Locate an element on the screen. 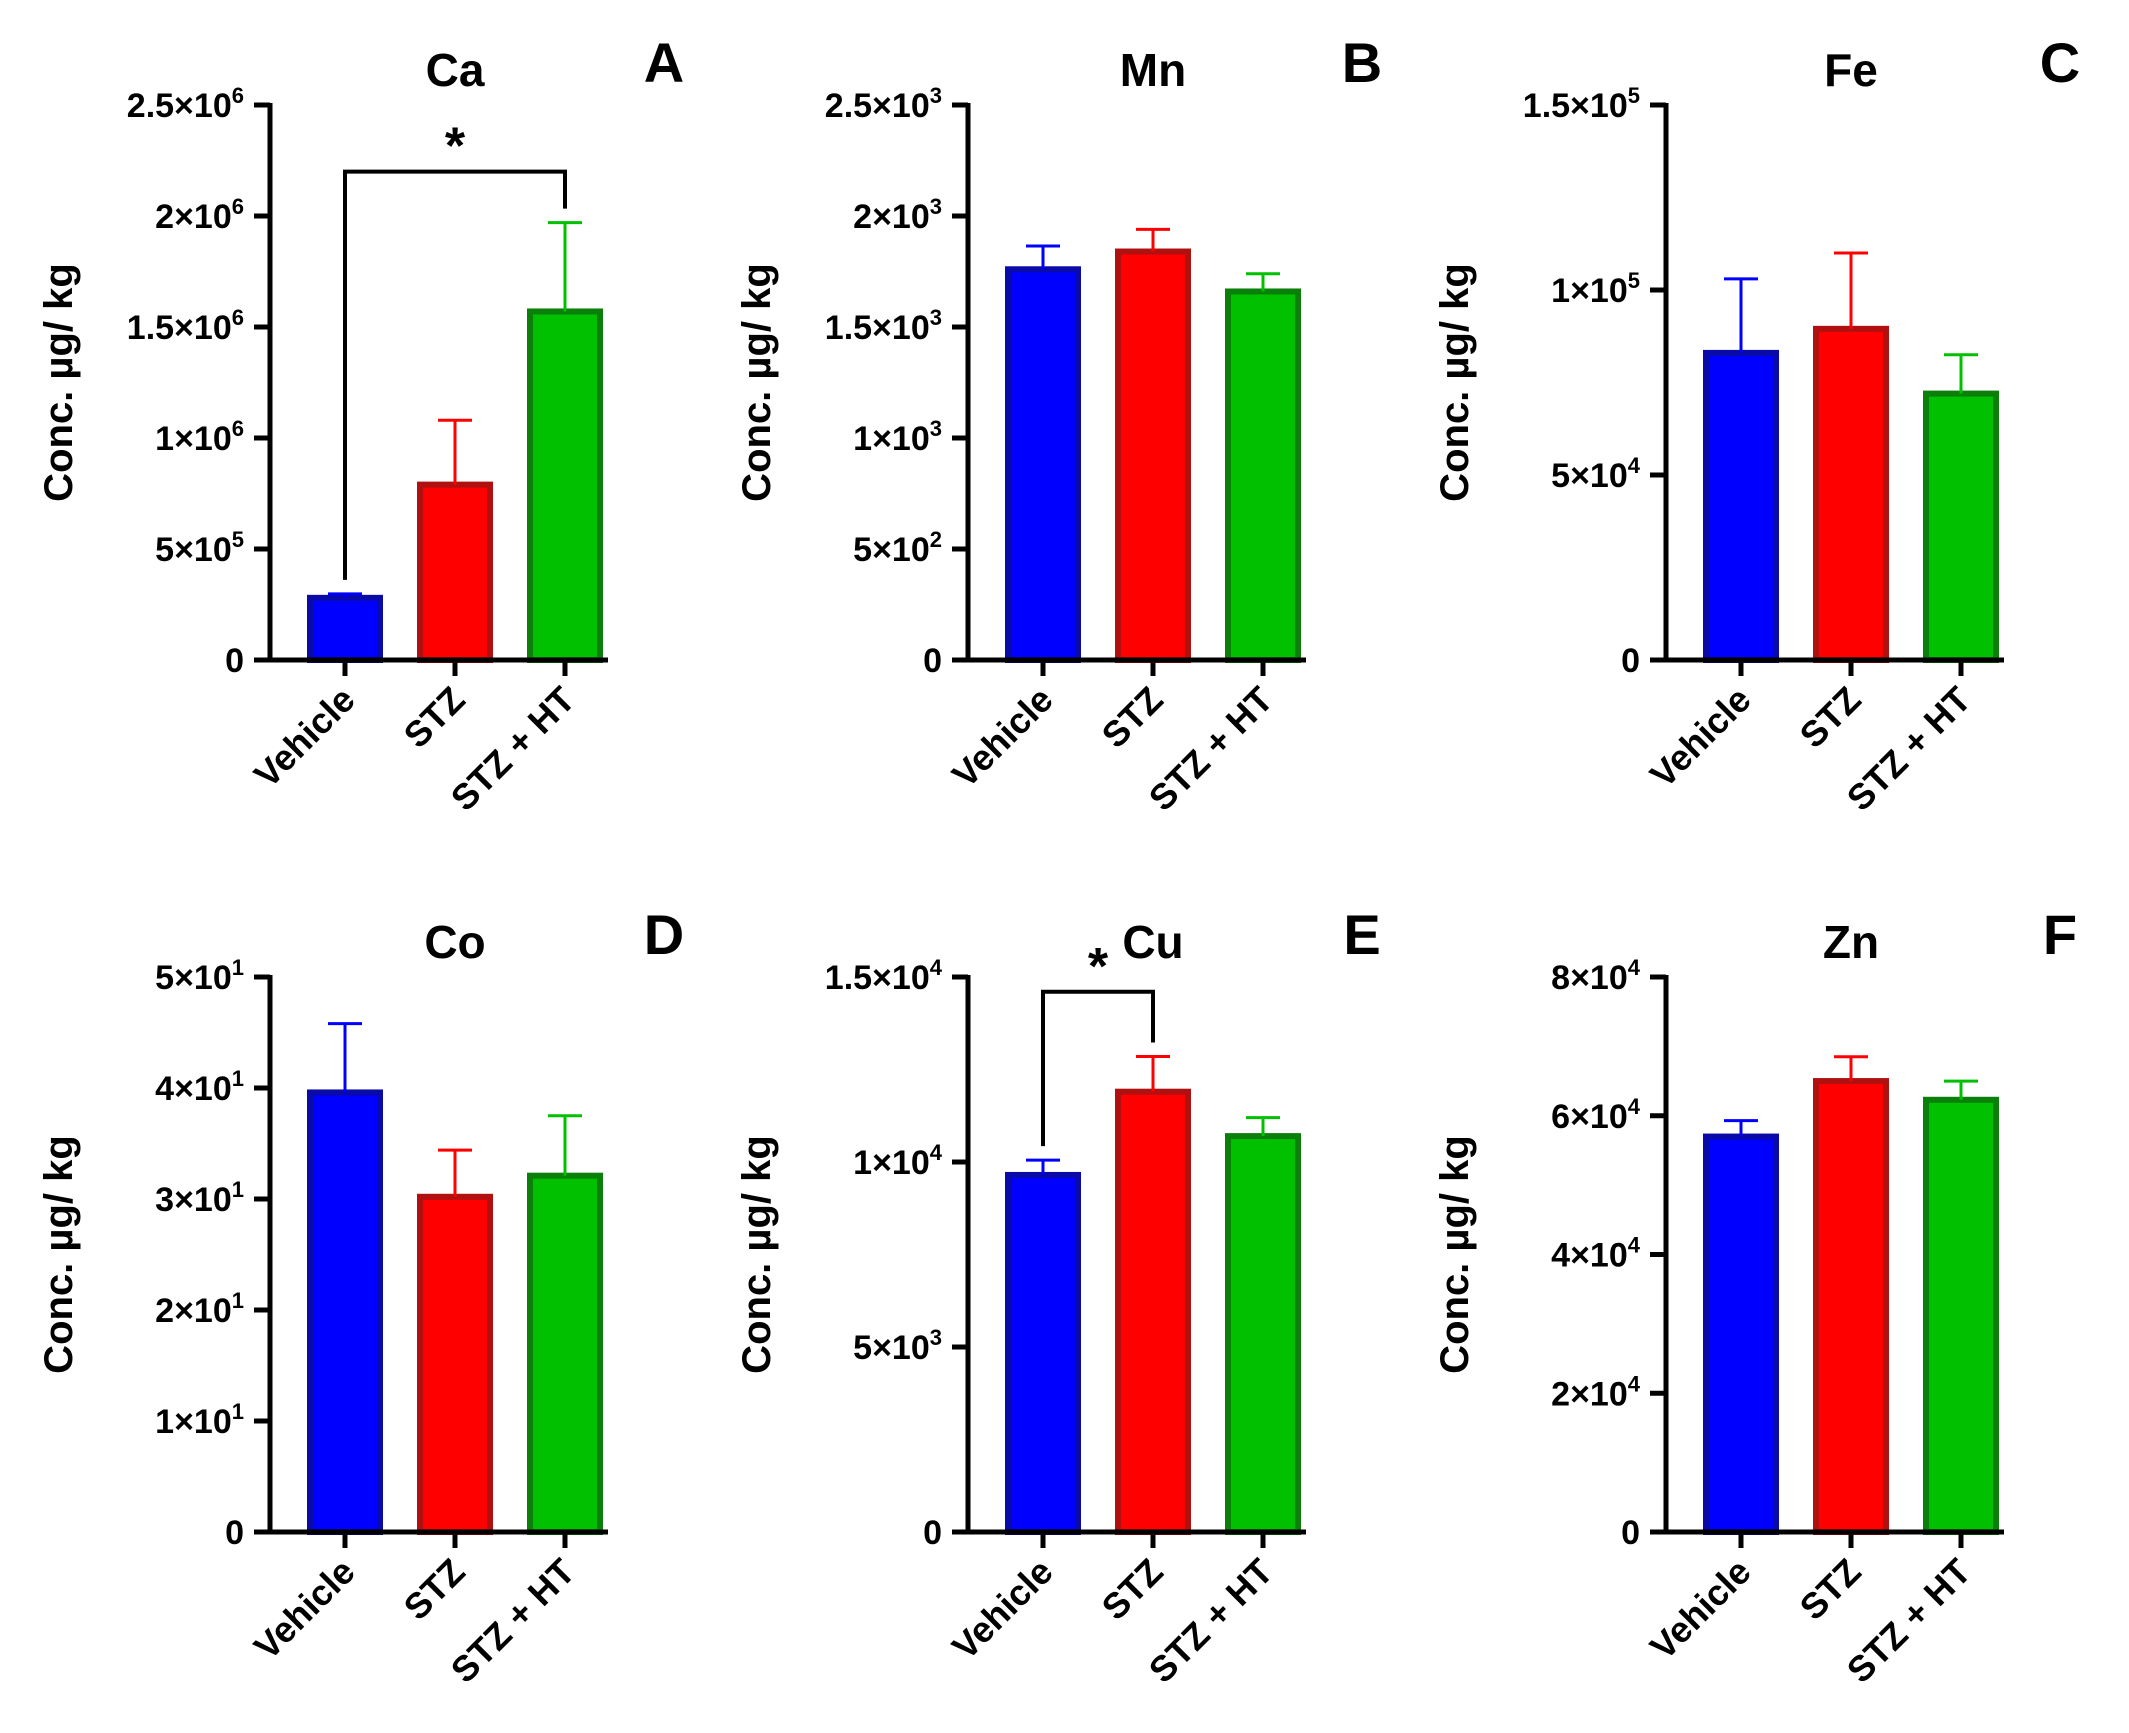 This screenshot has width=2129, height=1733. chart-title: Cu is located at coordinates (1152, 942).